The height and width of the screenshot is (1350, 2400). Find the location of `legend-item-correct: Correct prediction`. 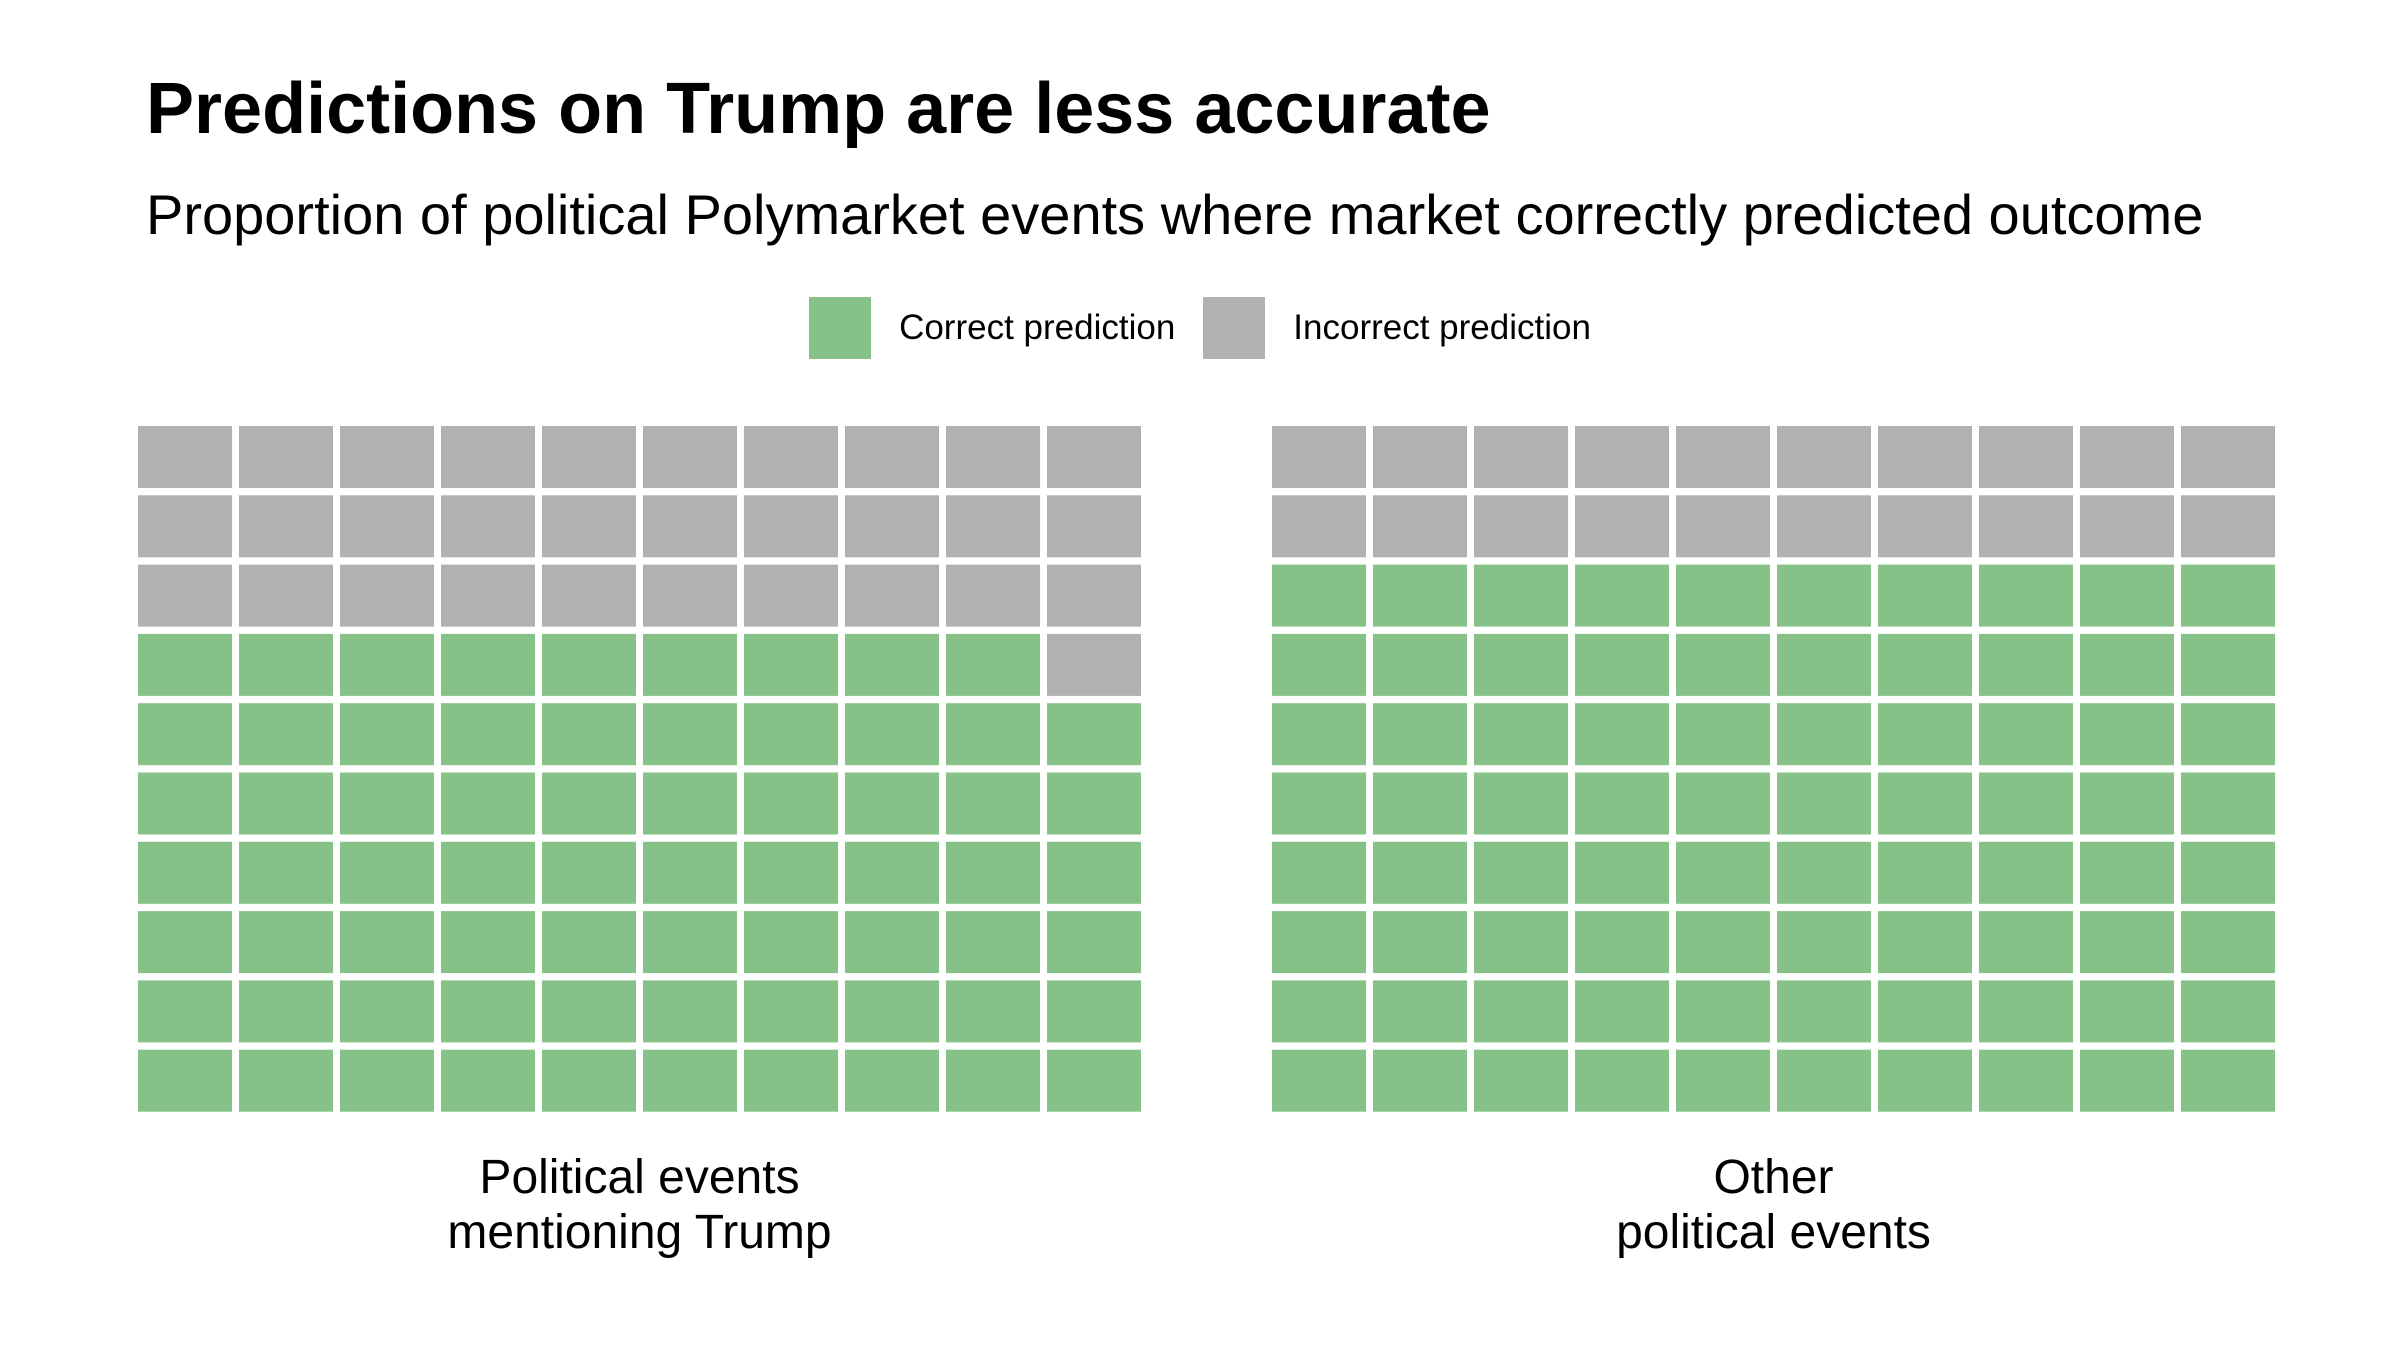

legend-item-correct: Correct prediction is located at coordinates (992, 328).